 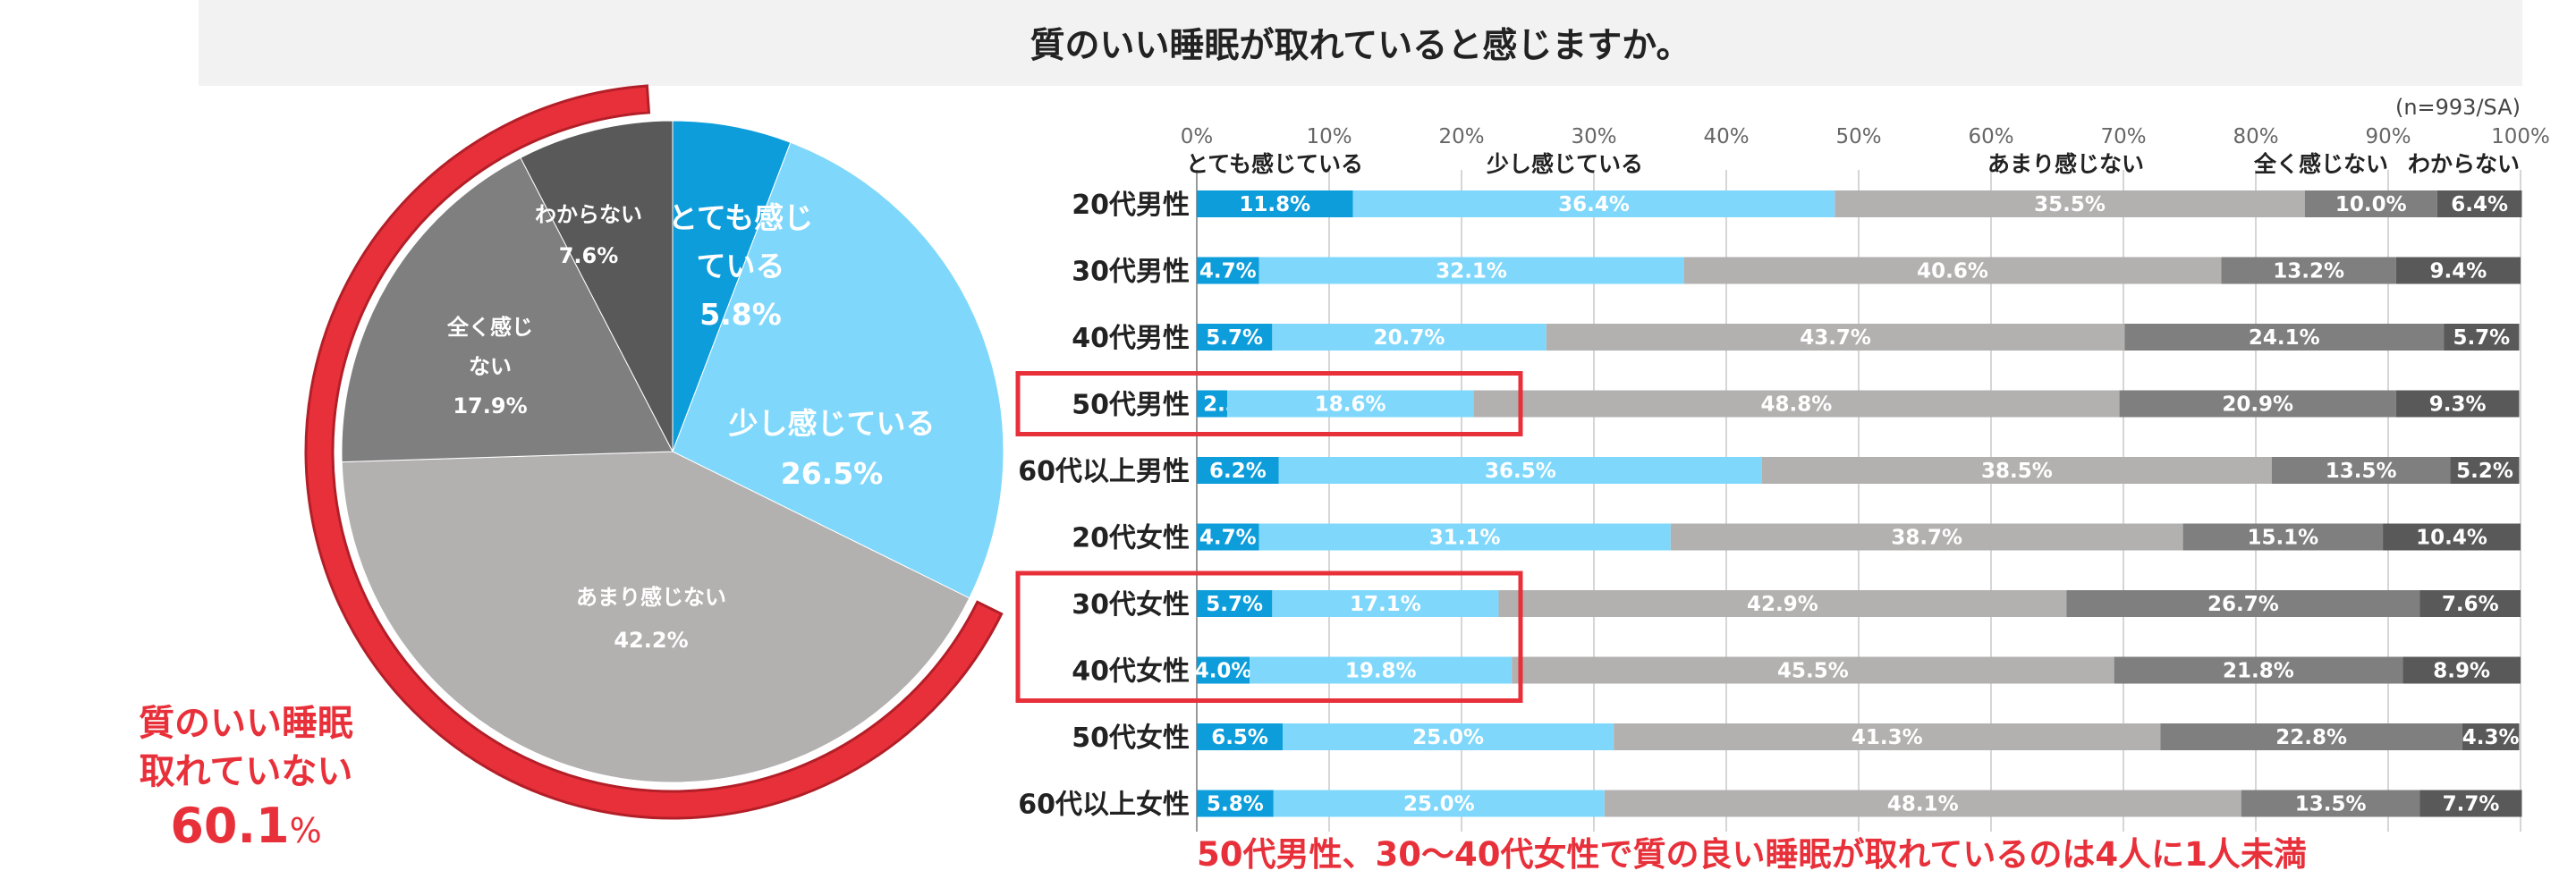 What do you see at coordinates (832, 473) in the screenshot?
I see `pie-label-sukoshi: 26.5%` at bounding box center [832, 473].